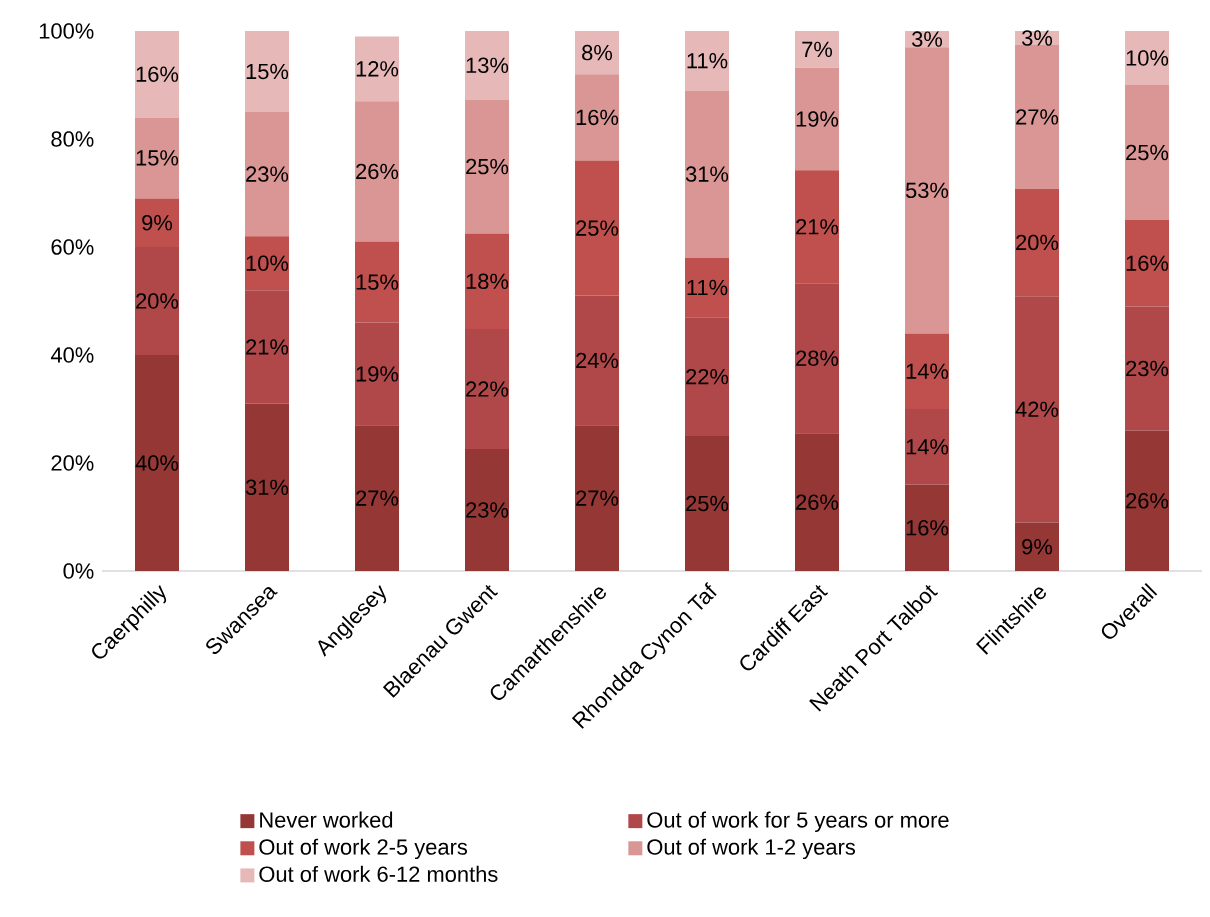 Image resolution: width=1210 pixels, height=917 pixels. I want to click on y-tick-label: 80%, so click(72, 139).